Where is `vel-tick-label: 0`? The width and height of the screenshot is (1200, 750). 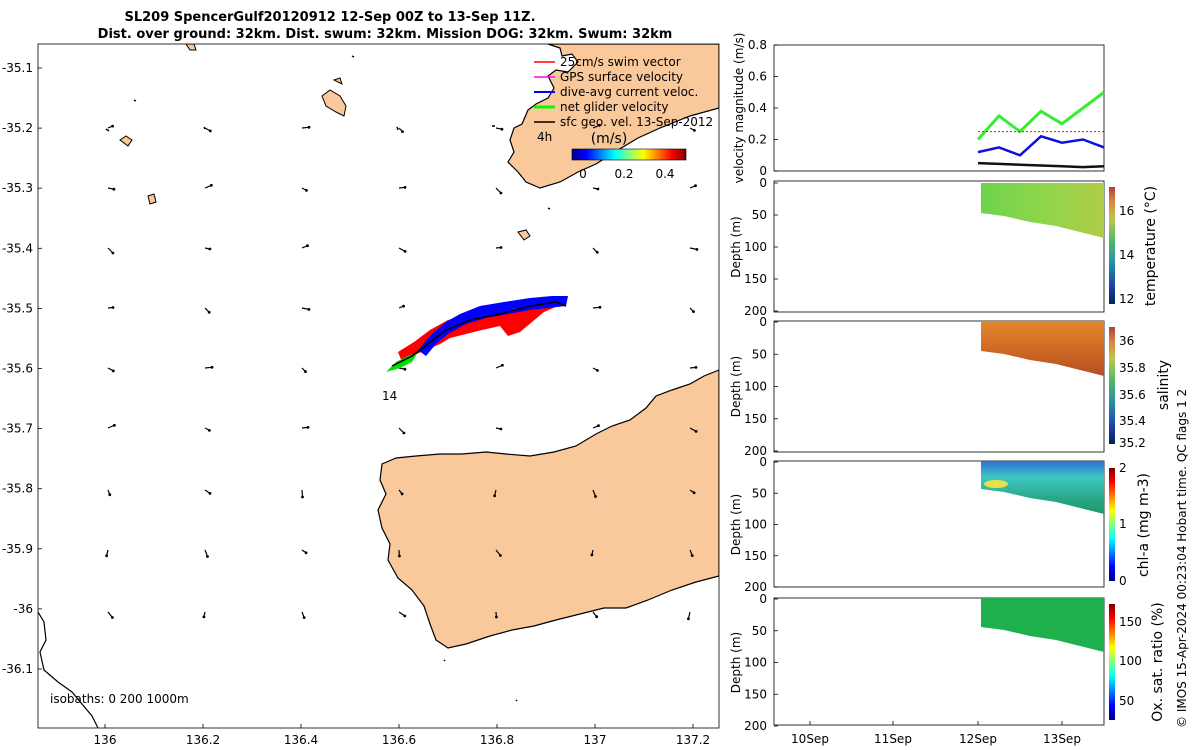 vel-tick-label: 0 is located at coordinates (763, 171).